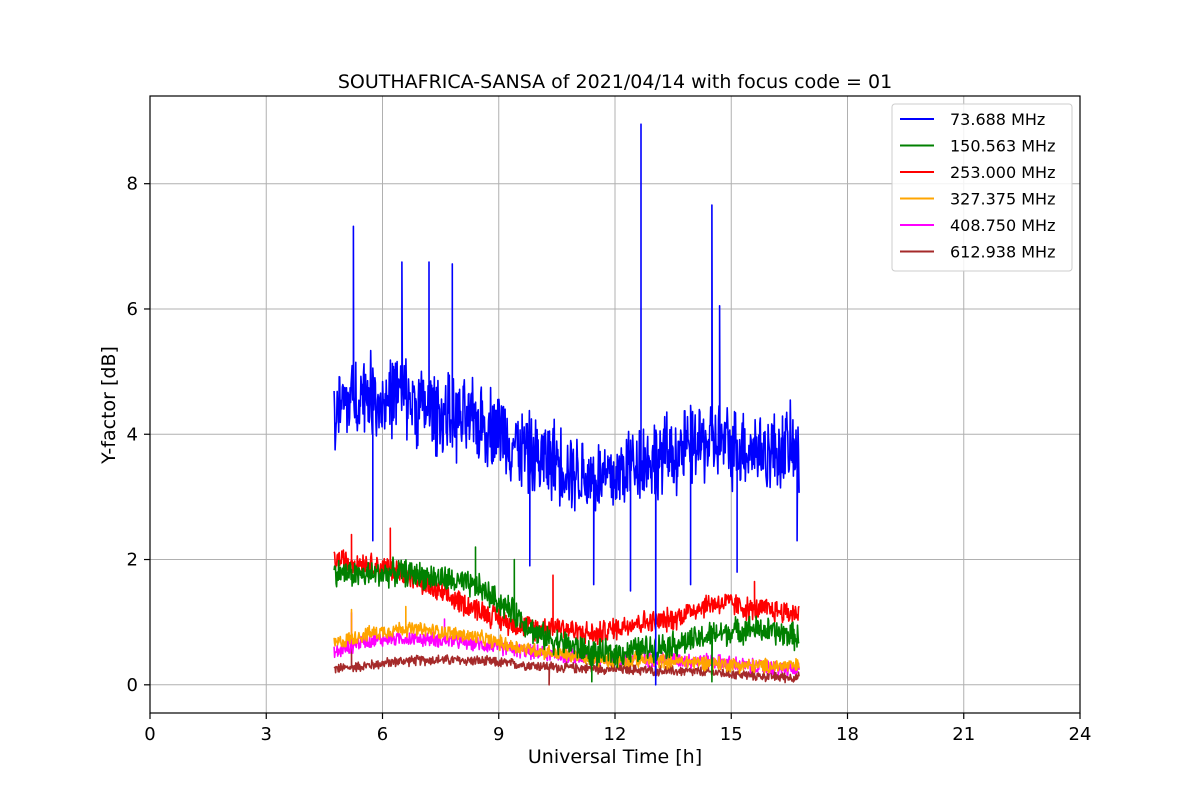 The width and height of the screenshot is (1200, 800). I want to click on legend-entry-label: 253.000 MHz, so click(1002, 172).